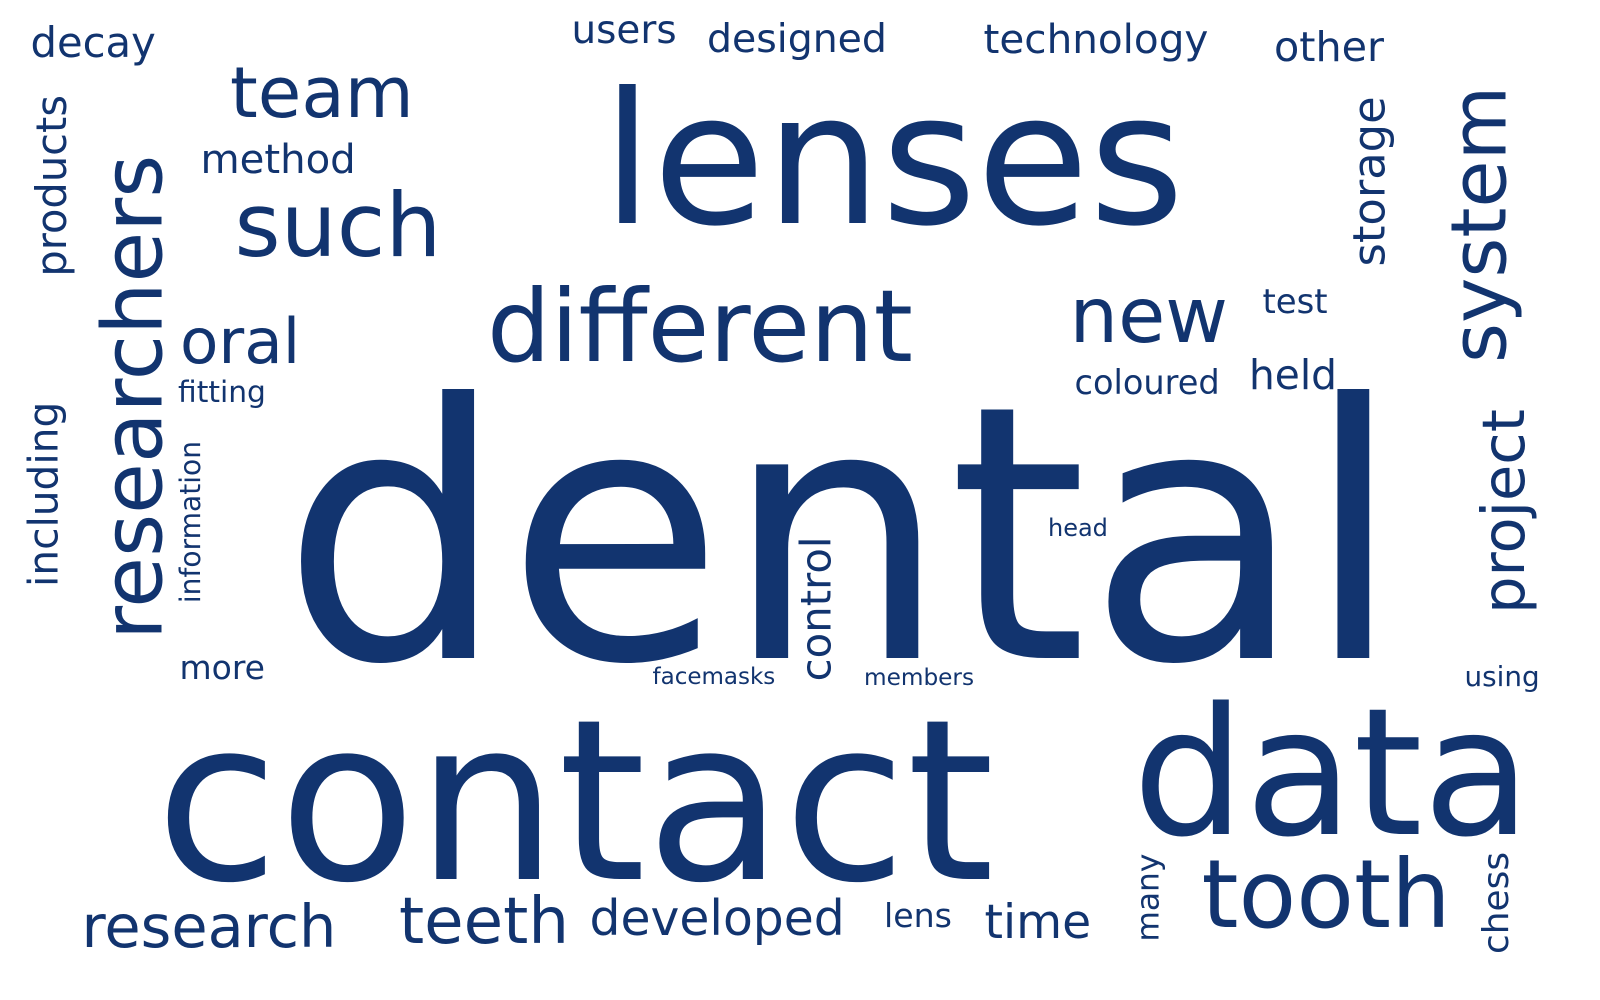 The width and height of the screenshot is (1600, 1000). Describe the element at coordinates (1293, 374) in the screenshot. I see `word-held: held` at that location.